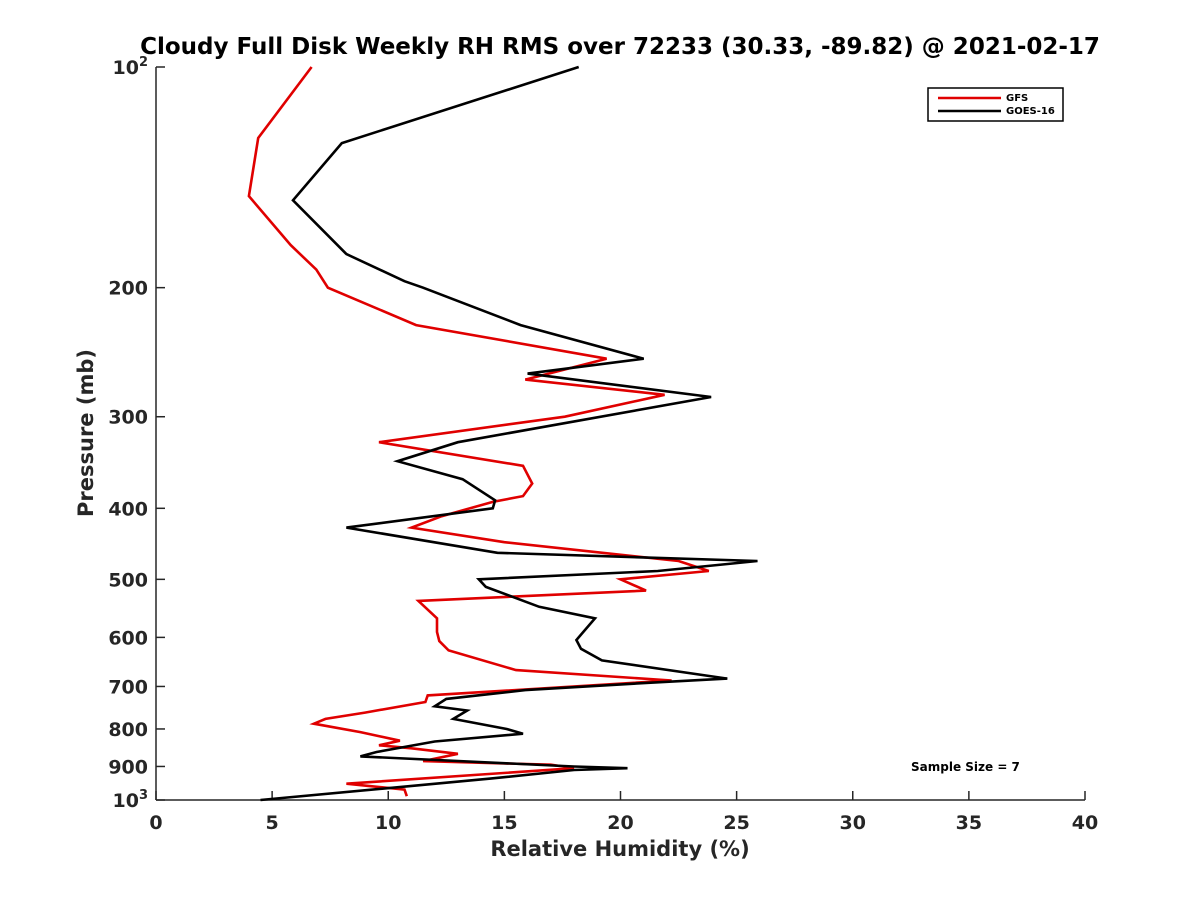 This screenshot has height=900, width=1200. What do you see at coordinates (155, 823) in the screenshot?
I see `x-tick-label: 0` at bounding box center [155, 823].